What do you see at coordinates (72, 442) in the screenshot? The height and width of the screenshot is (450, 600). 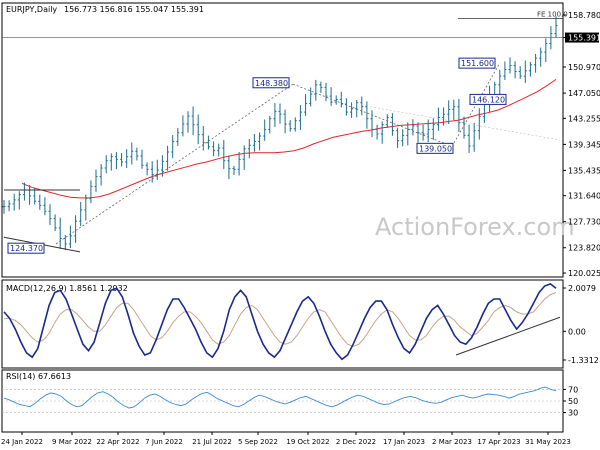 I see `x-tick-label: 9 Mar 2022` at bounding box center [72, 442].